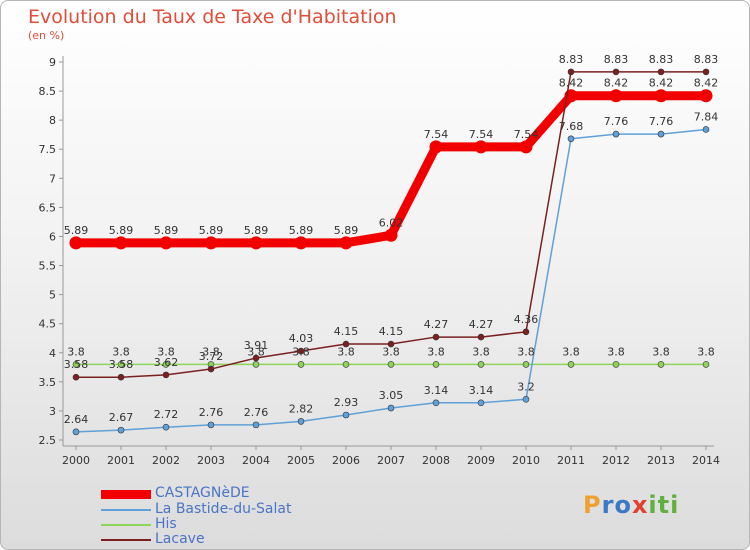 This screenshot has width=750, height=550. What do you see at coordinates (46, 35) in the screenshot?
I see `chart-unit: (en %)` at bounding box center [46, 35].